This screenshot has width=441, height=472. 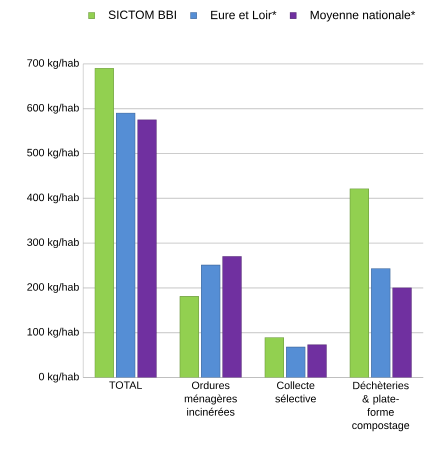 What do you see at coordinates (53, 287) in the screenshot?
I see `y-tick-label: 200 kg/hab` at bounding box center [53, 287].